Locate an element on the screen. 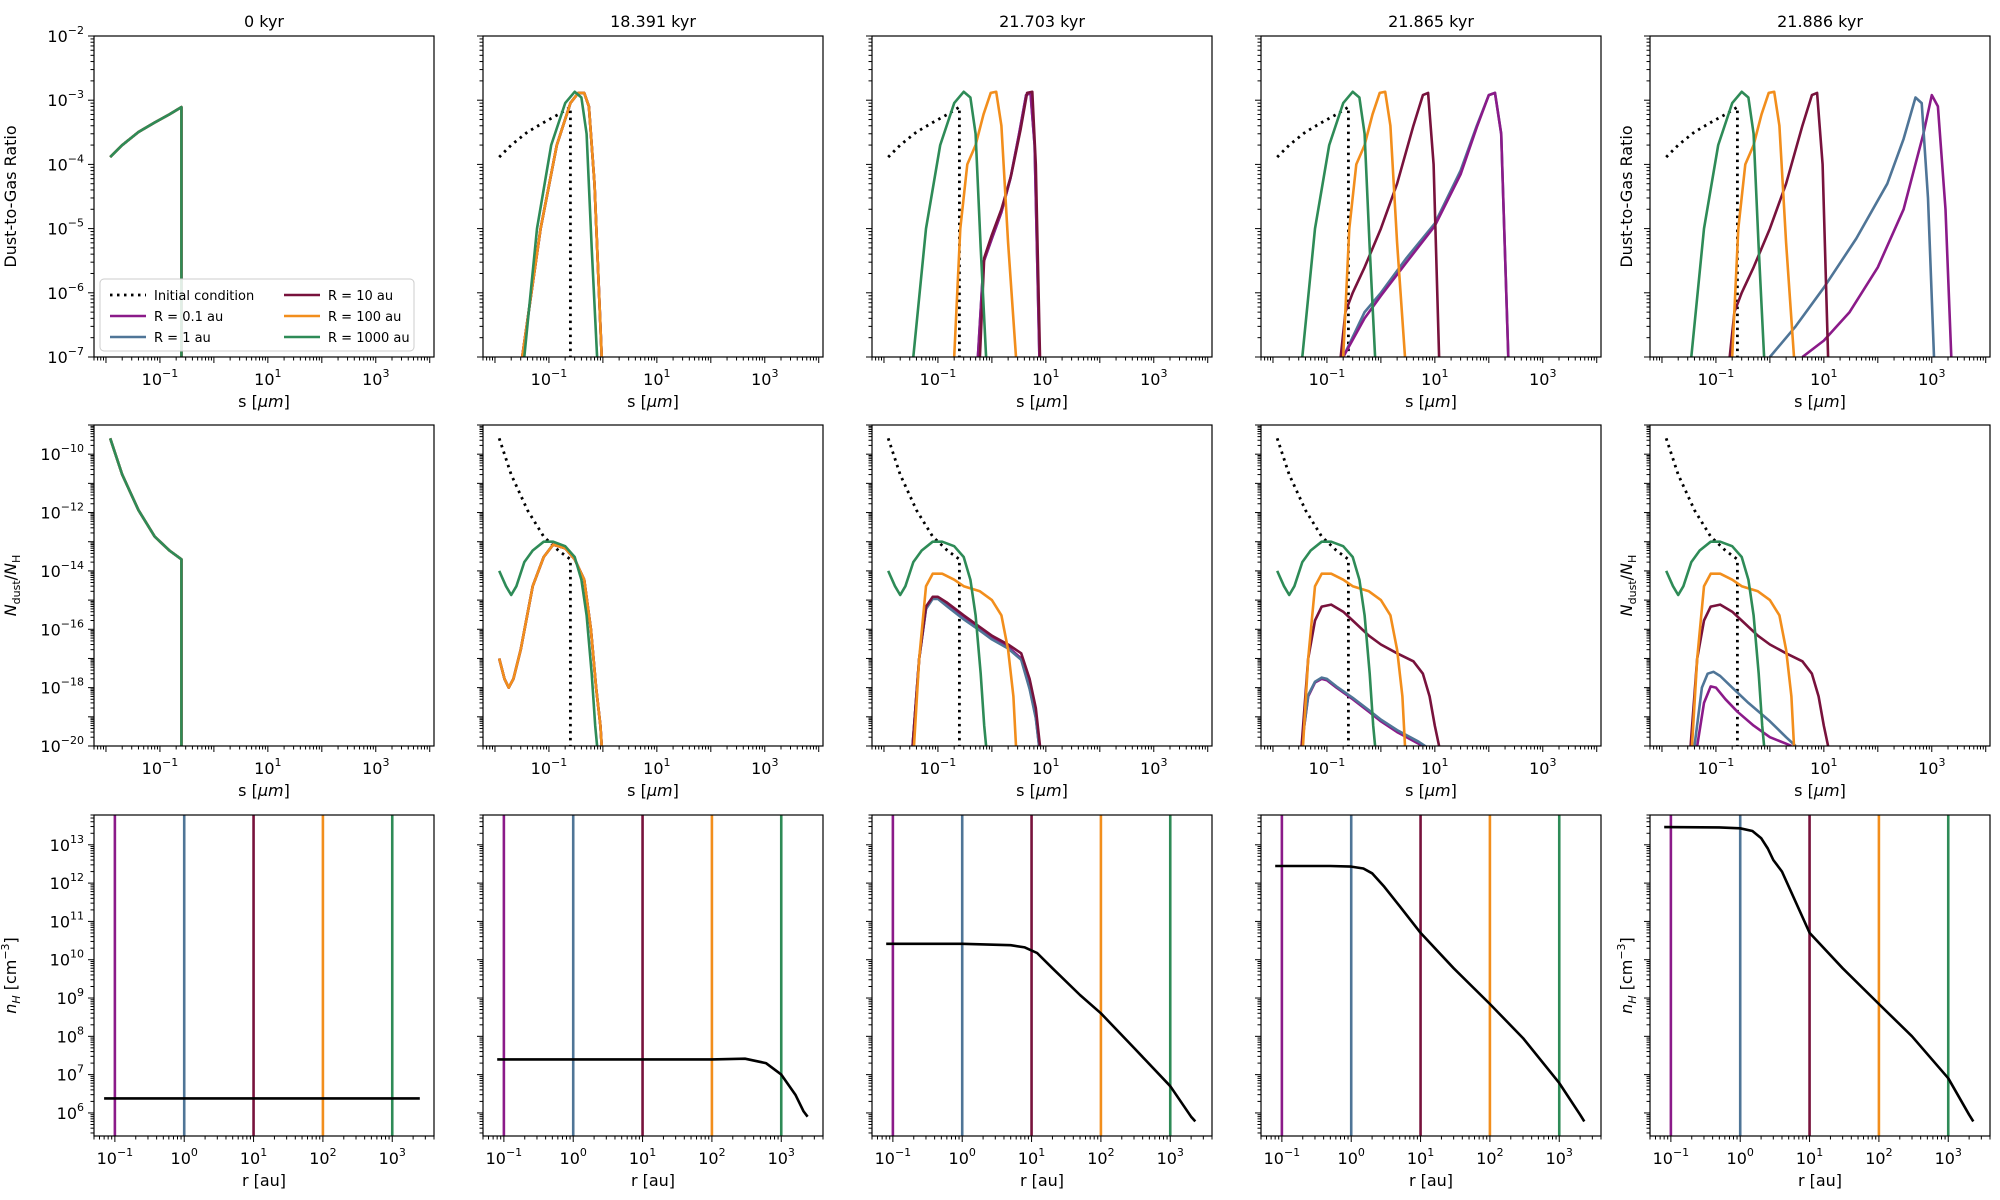 Image resolution: width=2000 pixels, height=1200 pixels. panel-dust-to-gas-1: 10⁻¹ 10¹ 10³ s [μm] 18.391 kyr is located at coordinates (650, 211).